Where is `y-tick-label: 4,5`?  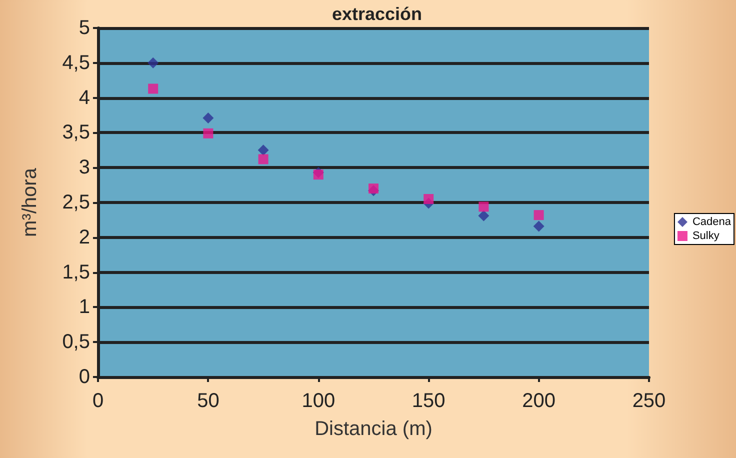
y-tick-label: 4,5 is located at coordinates (76, 63).